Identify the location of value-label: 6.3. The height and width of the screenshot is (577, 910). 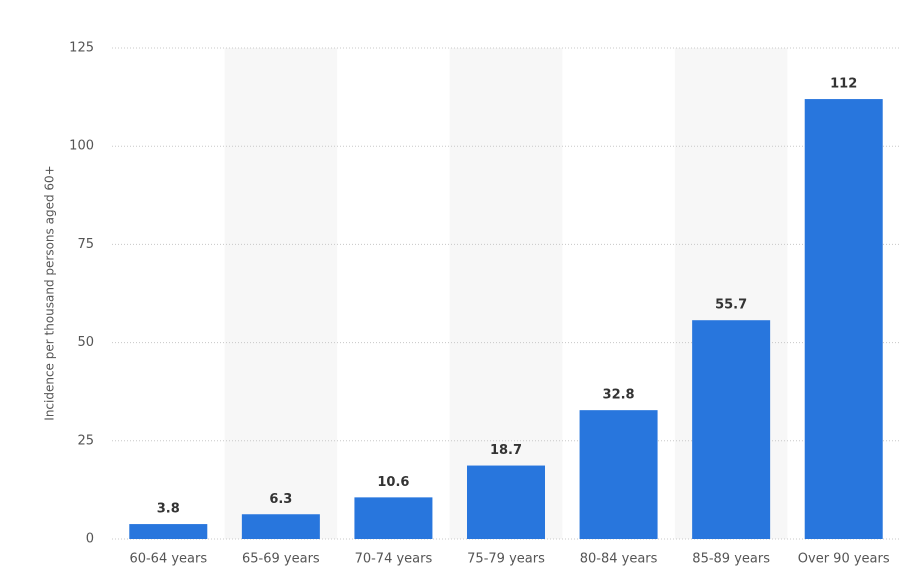
(280, 499).